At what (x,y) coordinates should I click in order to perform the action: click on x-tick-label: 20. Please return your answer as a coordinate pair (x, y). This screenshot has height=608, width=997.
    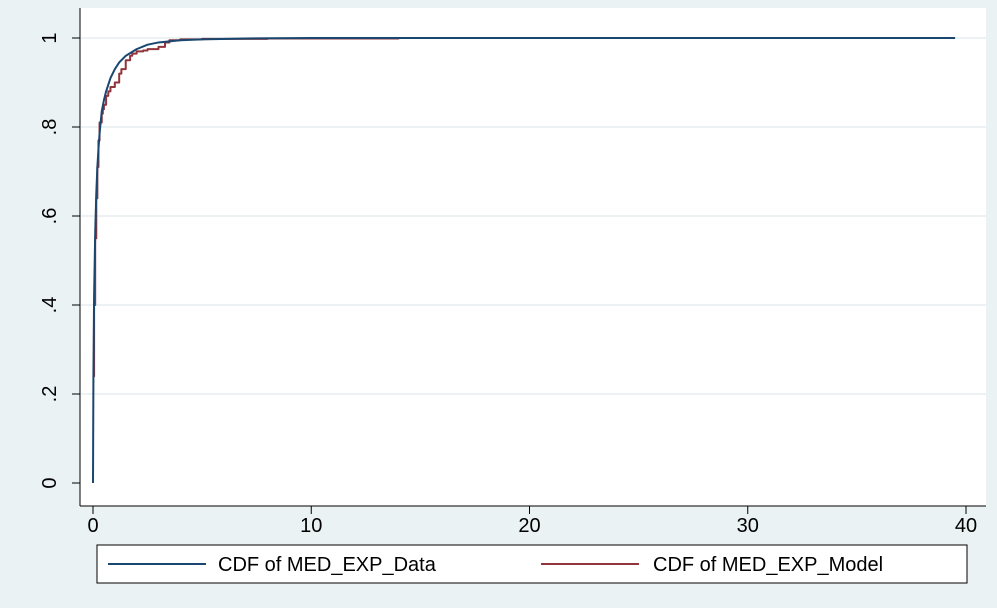
    Looking at the image, I should click on (529, 526).